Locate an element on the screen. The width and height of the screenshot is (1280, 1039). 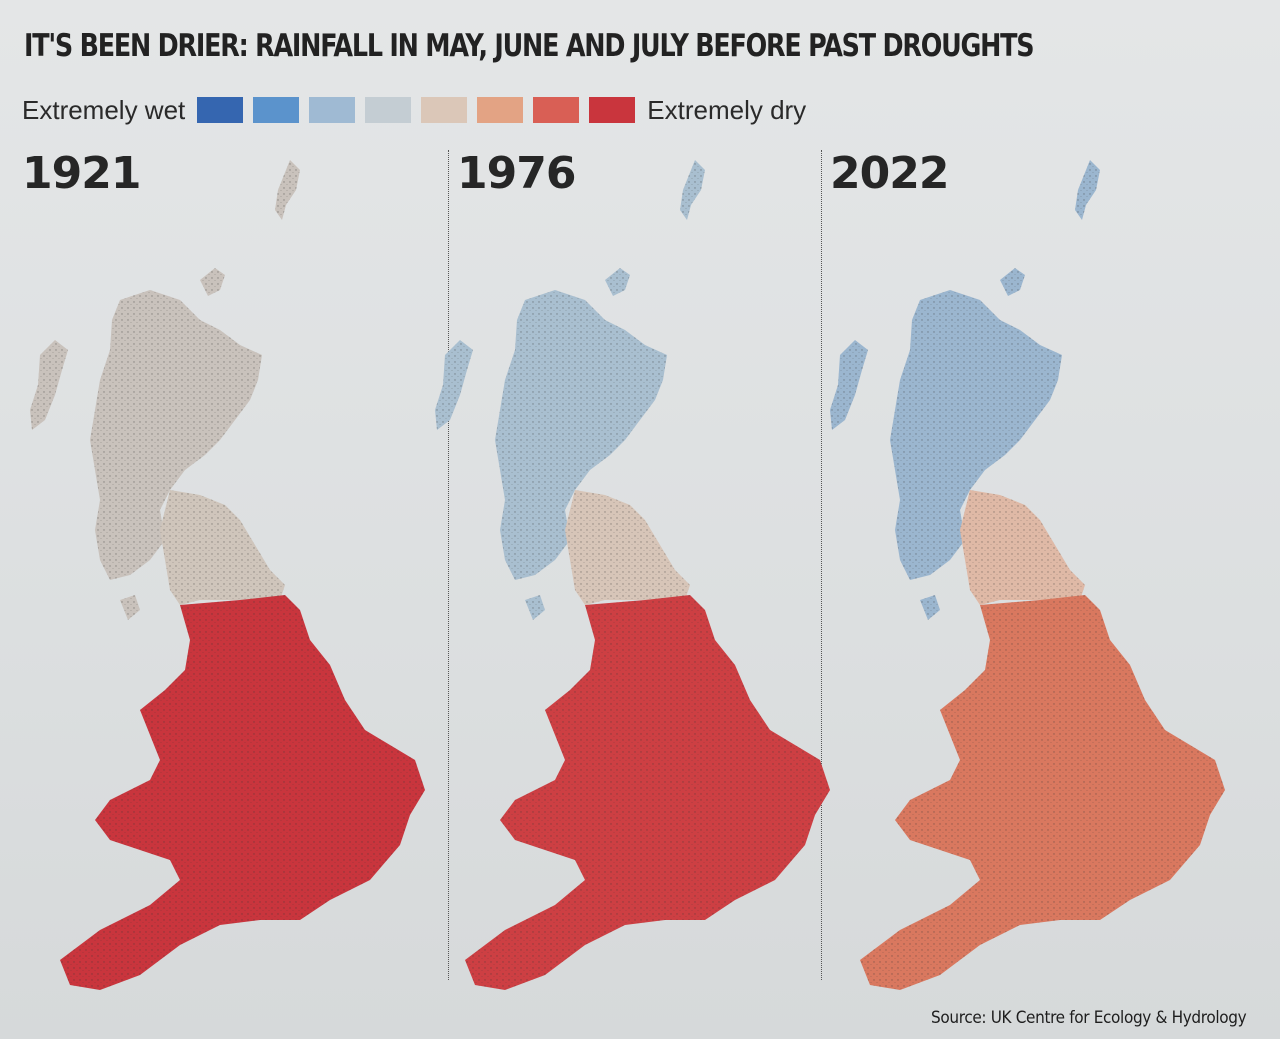
legend-wet-label: Extremely wet is located at coordinates (104, 109).